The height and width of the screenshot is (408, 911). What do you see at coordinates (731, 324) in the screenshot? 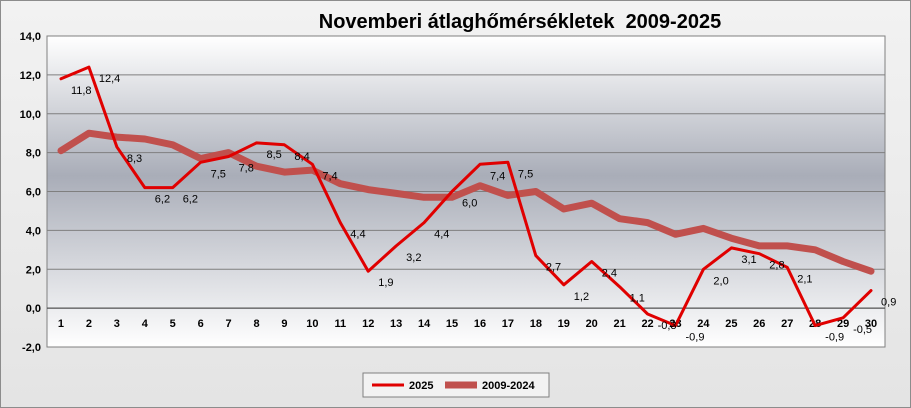
I see `x-tick-label: 25` at bounding box center [731, 324].